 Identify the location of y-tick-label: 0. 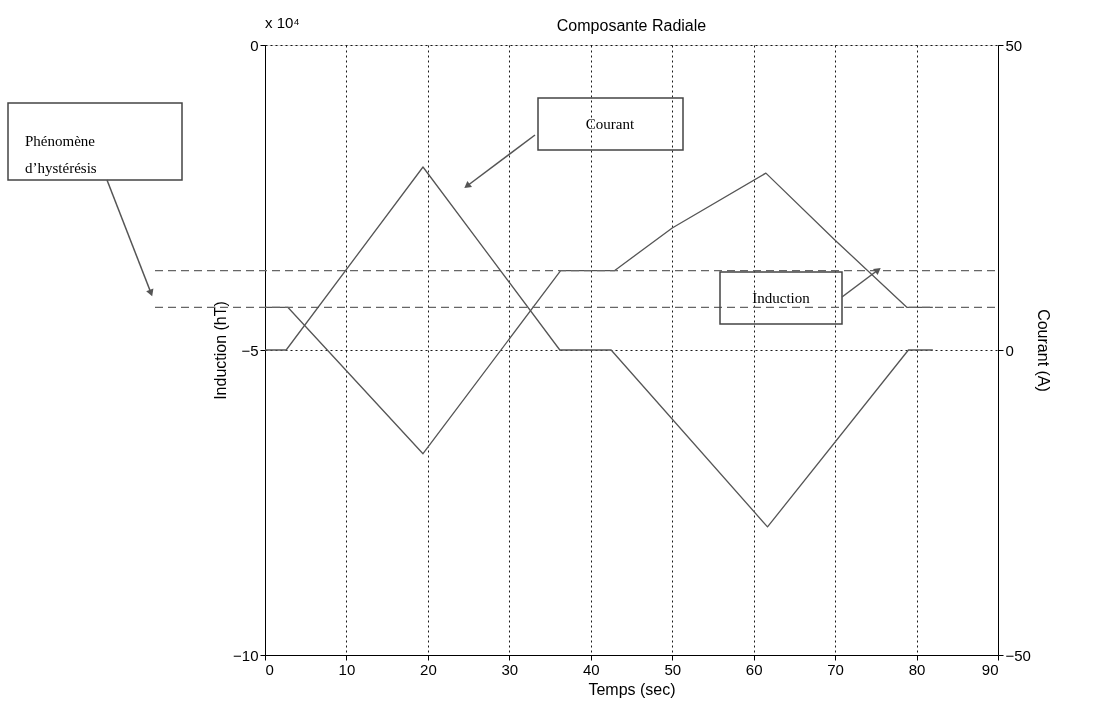
(254, 45).